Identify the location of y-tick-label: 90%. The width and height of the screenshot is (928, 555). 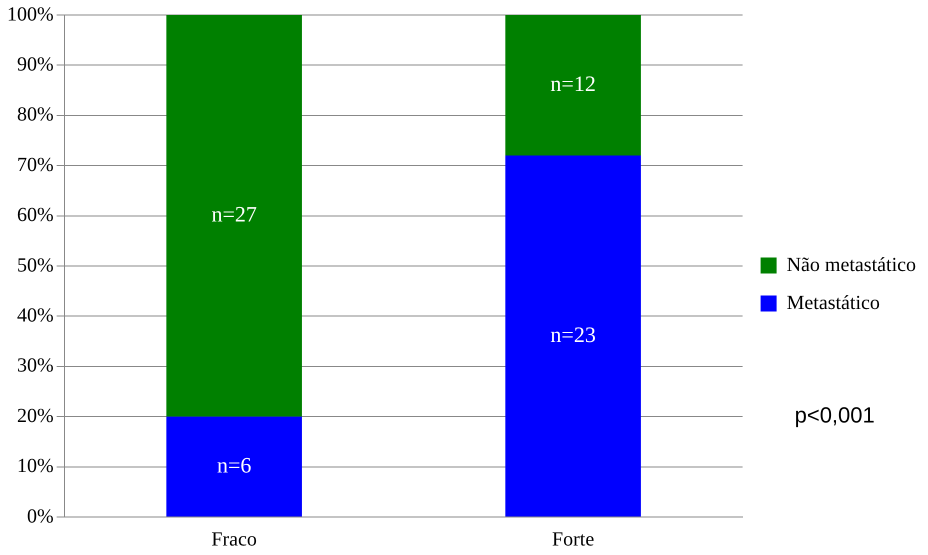
(35, 64).